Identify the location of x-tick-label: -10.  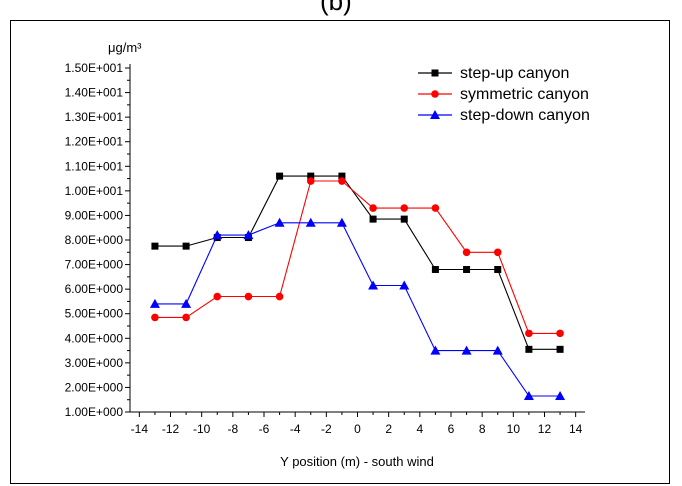
(202, 429).